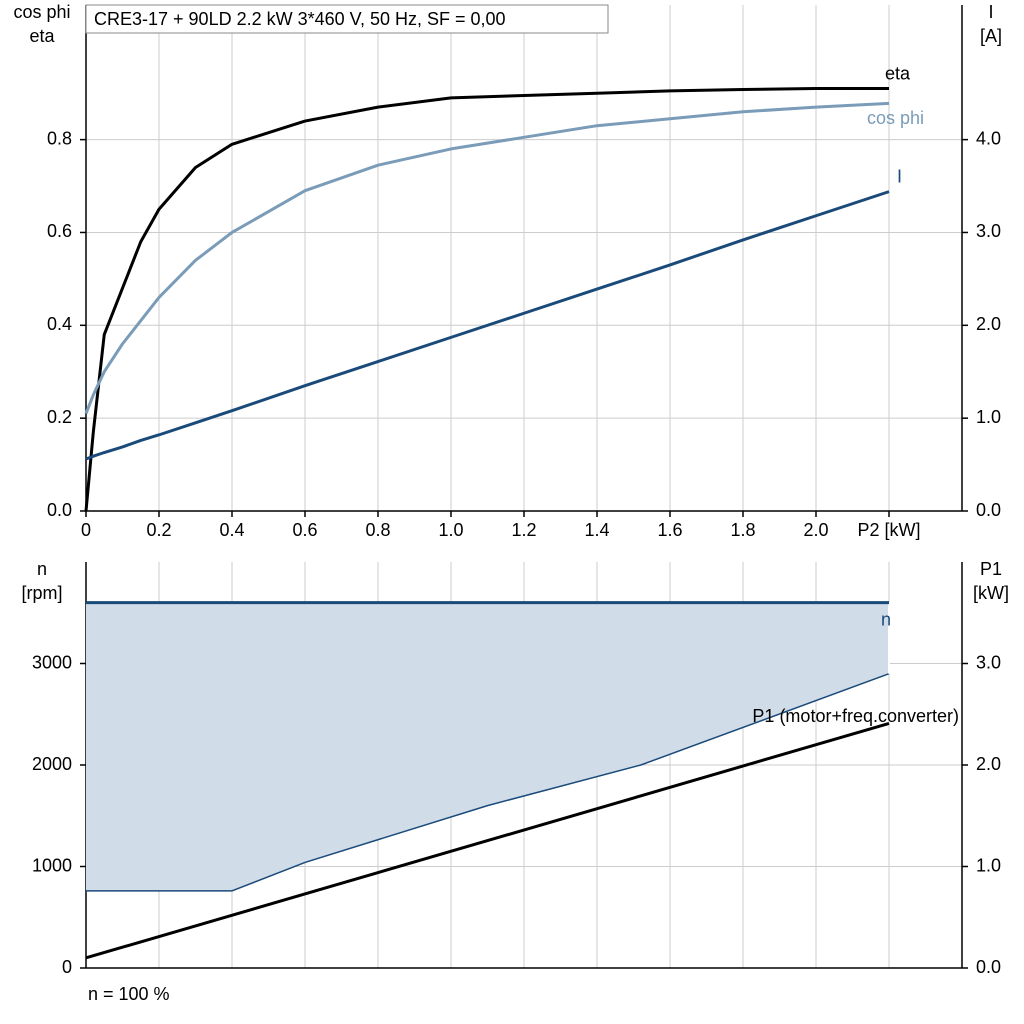 The image size is (1024, 1024). I want to click on x-tick-label: 1.8, so click(742, 530).